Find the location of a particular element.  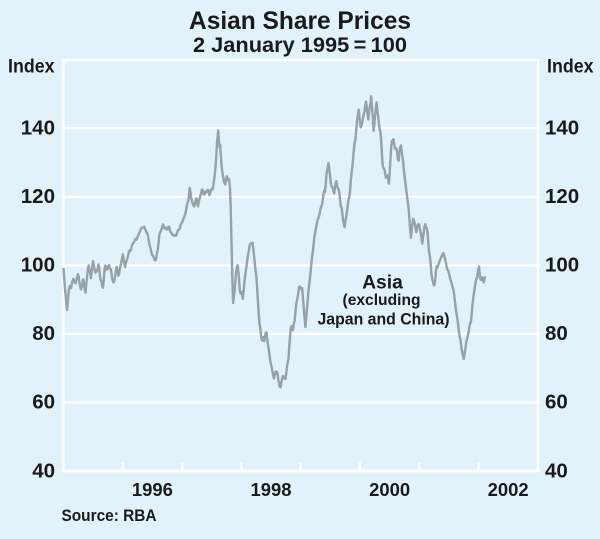

svg-text: Source: RBA is located at coordinates (109, 516).